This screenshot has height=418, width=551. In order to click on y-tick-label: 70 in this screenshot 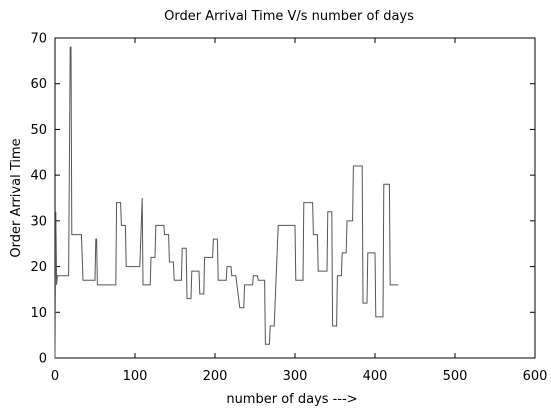, I will do `click(38, 39)`.